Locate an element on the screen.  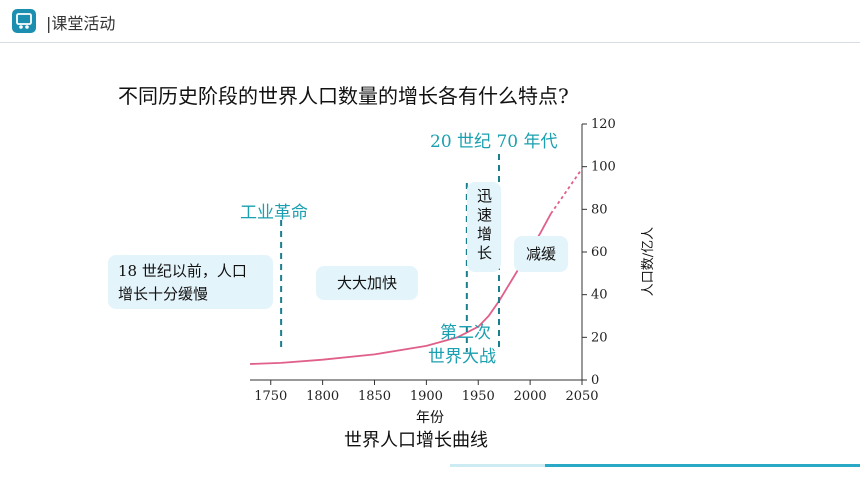
x-tick-label-2000: 2000 is located at coordinates (530, 396).